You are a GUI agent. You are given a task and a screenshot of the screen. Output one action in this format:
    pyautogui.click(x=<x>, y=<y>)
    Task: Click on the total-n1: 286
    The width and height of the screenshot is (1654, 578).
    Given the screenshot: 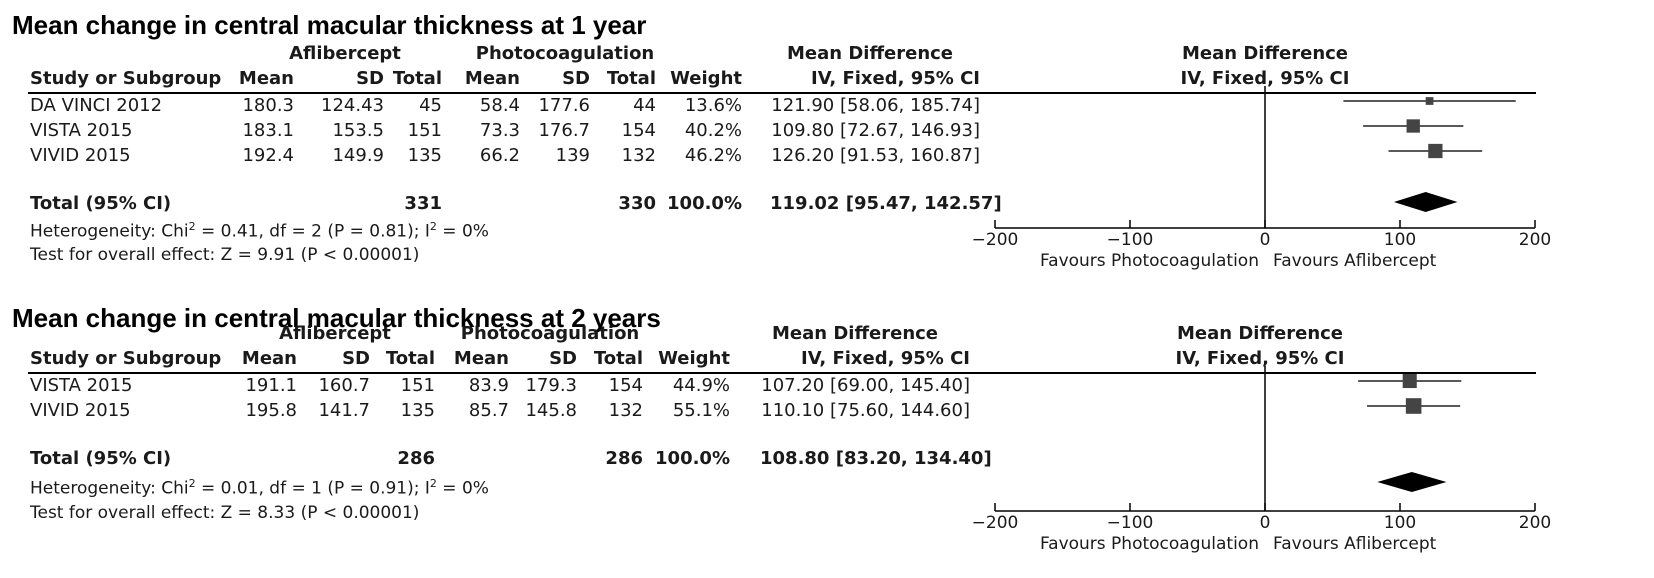 What is the action you would take?
    pyautogui.click(x=416, y=458)
    